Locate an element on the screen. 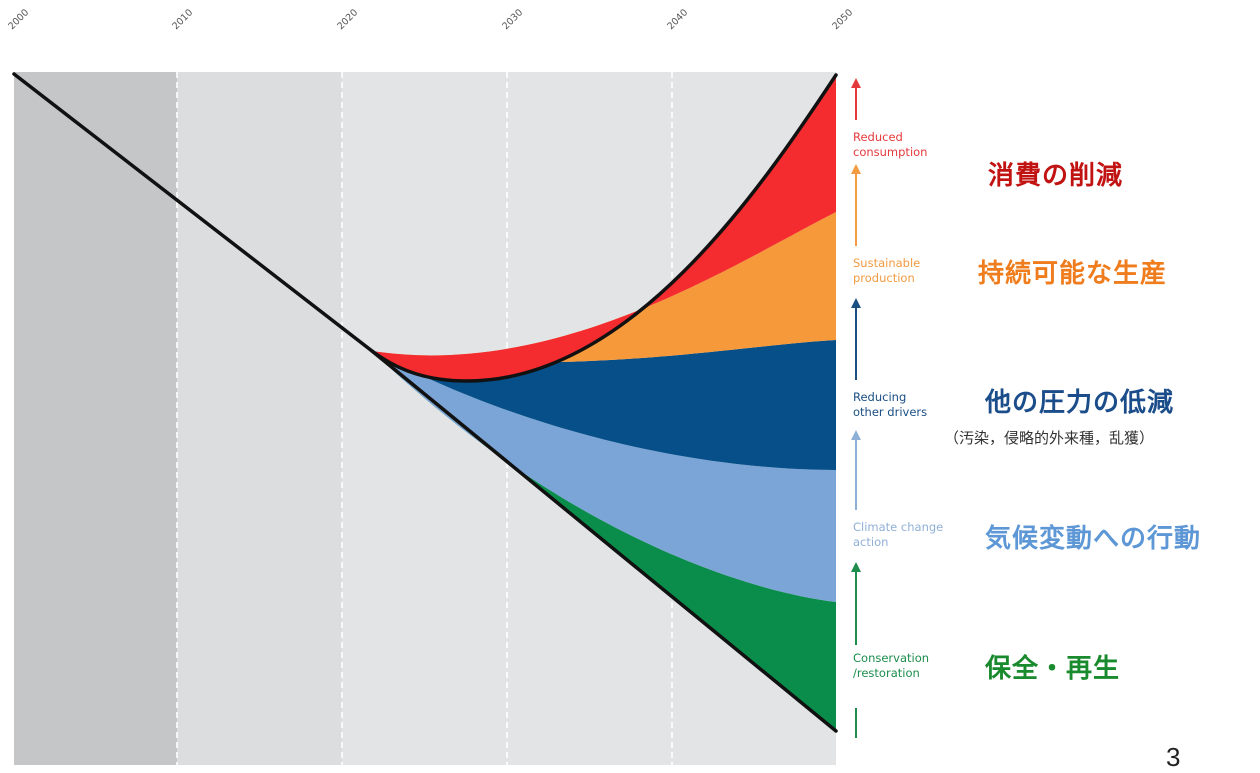  label-jp-conservation-restoration: 保全・再生 is located at coordinates (1053, 669).